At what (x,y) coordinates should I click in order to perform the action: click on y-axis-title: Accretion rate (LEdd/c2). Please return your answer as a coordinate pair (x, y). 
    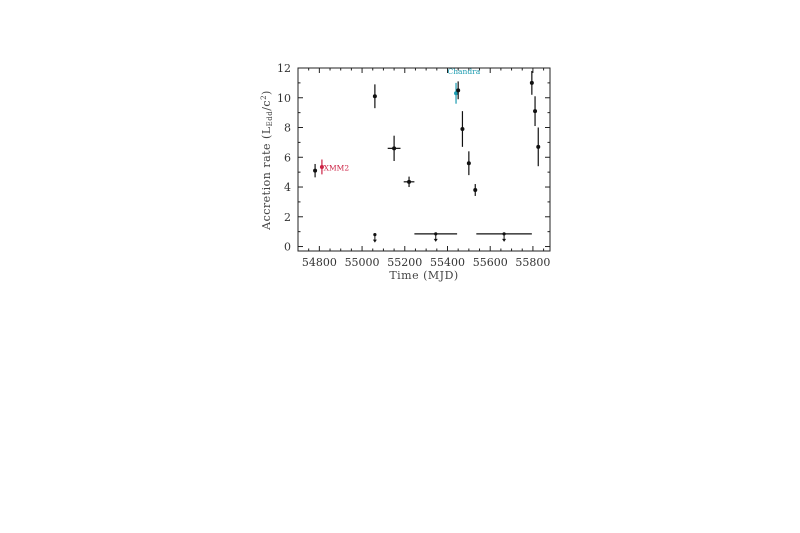
    Looking at the image, I should click on (267, 160).